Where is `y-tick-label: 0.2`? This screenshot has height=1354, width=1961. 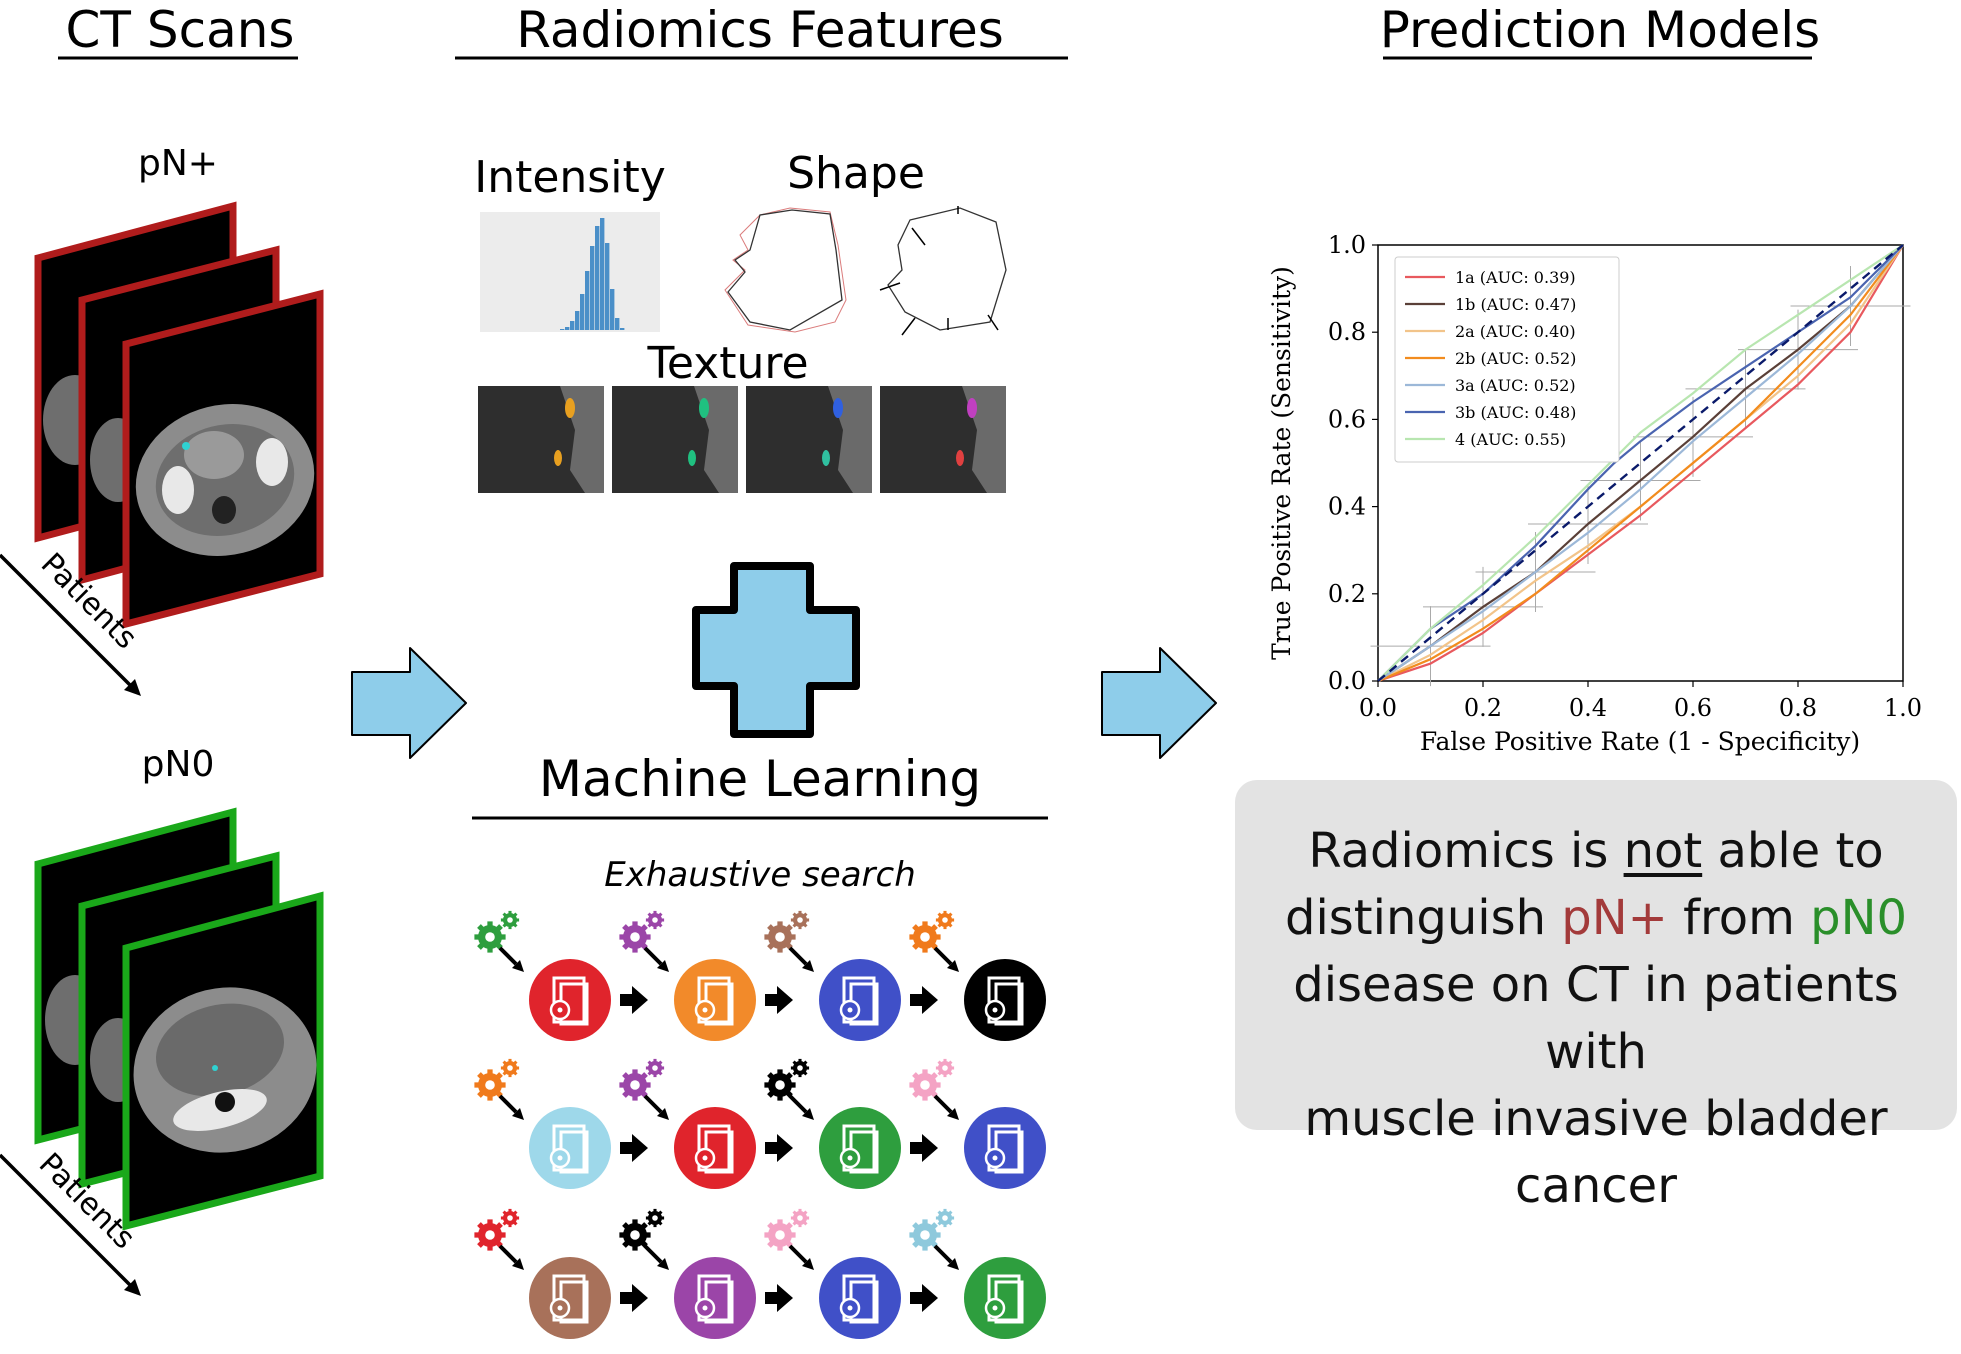 y-tick-label: 0.2 is located at coordinates (1347, 594).